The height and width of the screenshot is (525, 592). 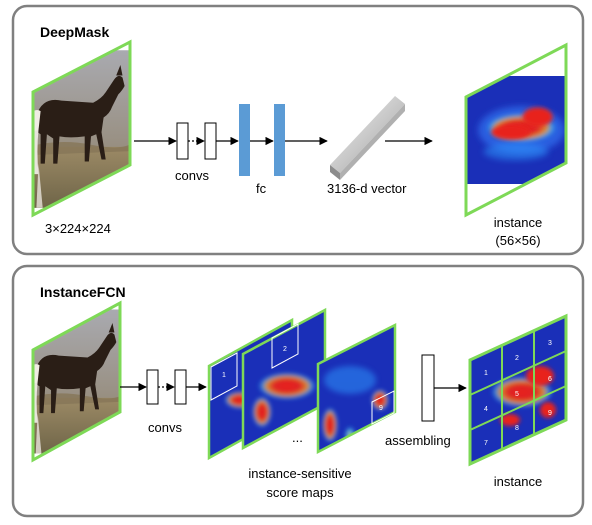 I want to click on assembling-block, so click(x=428, y=388).